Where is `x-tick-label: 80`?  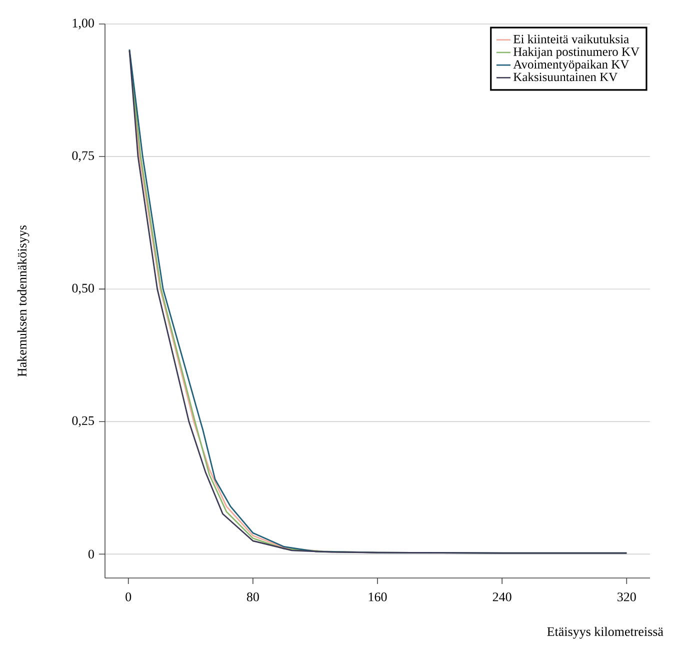 x-tick-label: 80 is located at coordinates (252, 597).